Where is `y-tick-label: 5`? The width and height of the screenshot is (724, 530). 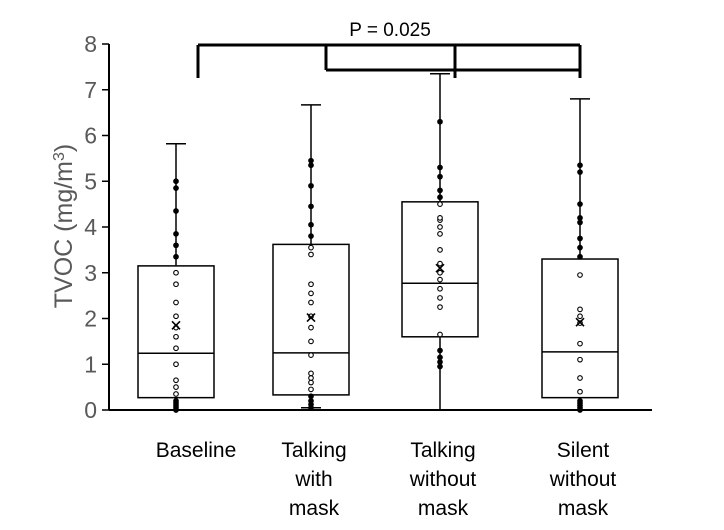
y-tick-label: 5 is located at coordinates (90, 181).